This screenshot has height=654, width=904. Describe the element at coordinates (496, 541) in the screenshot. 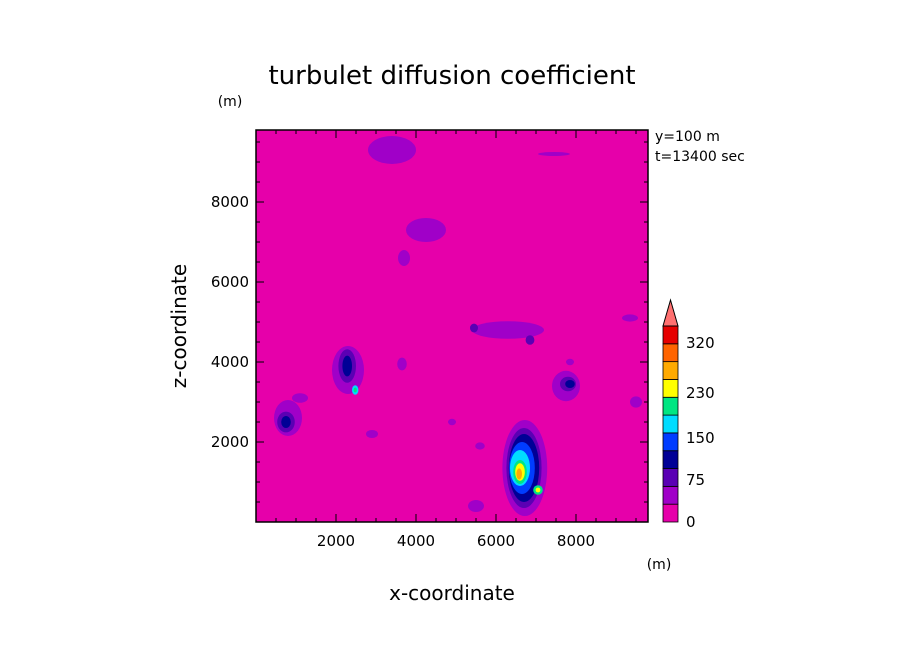

I see `x-tick-label: 6000` at that location.